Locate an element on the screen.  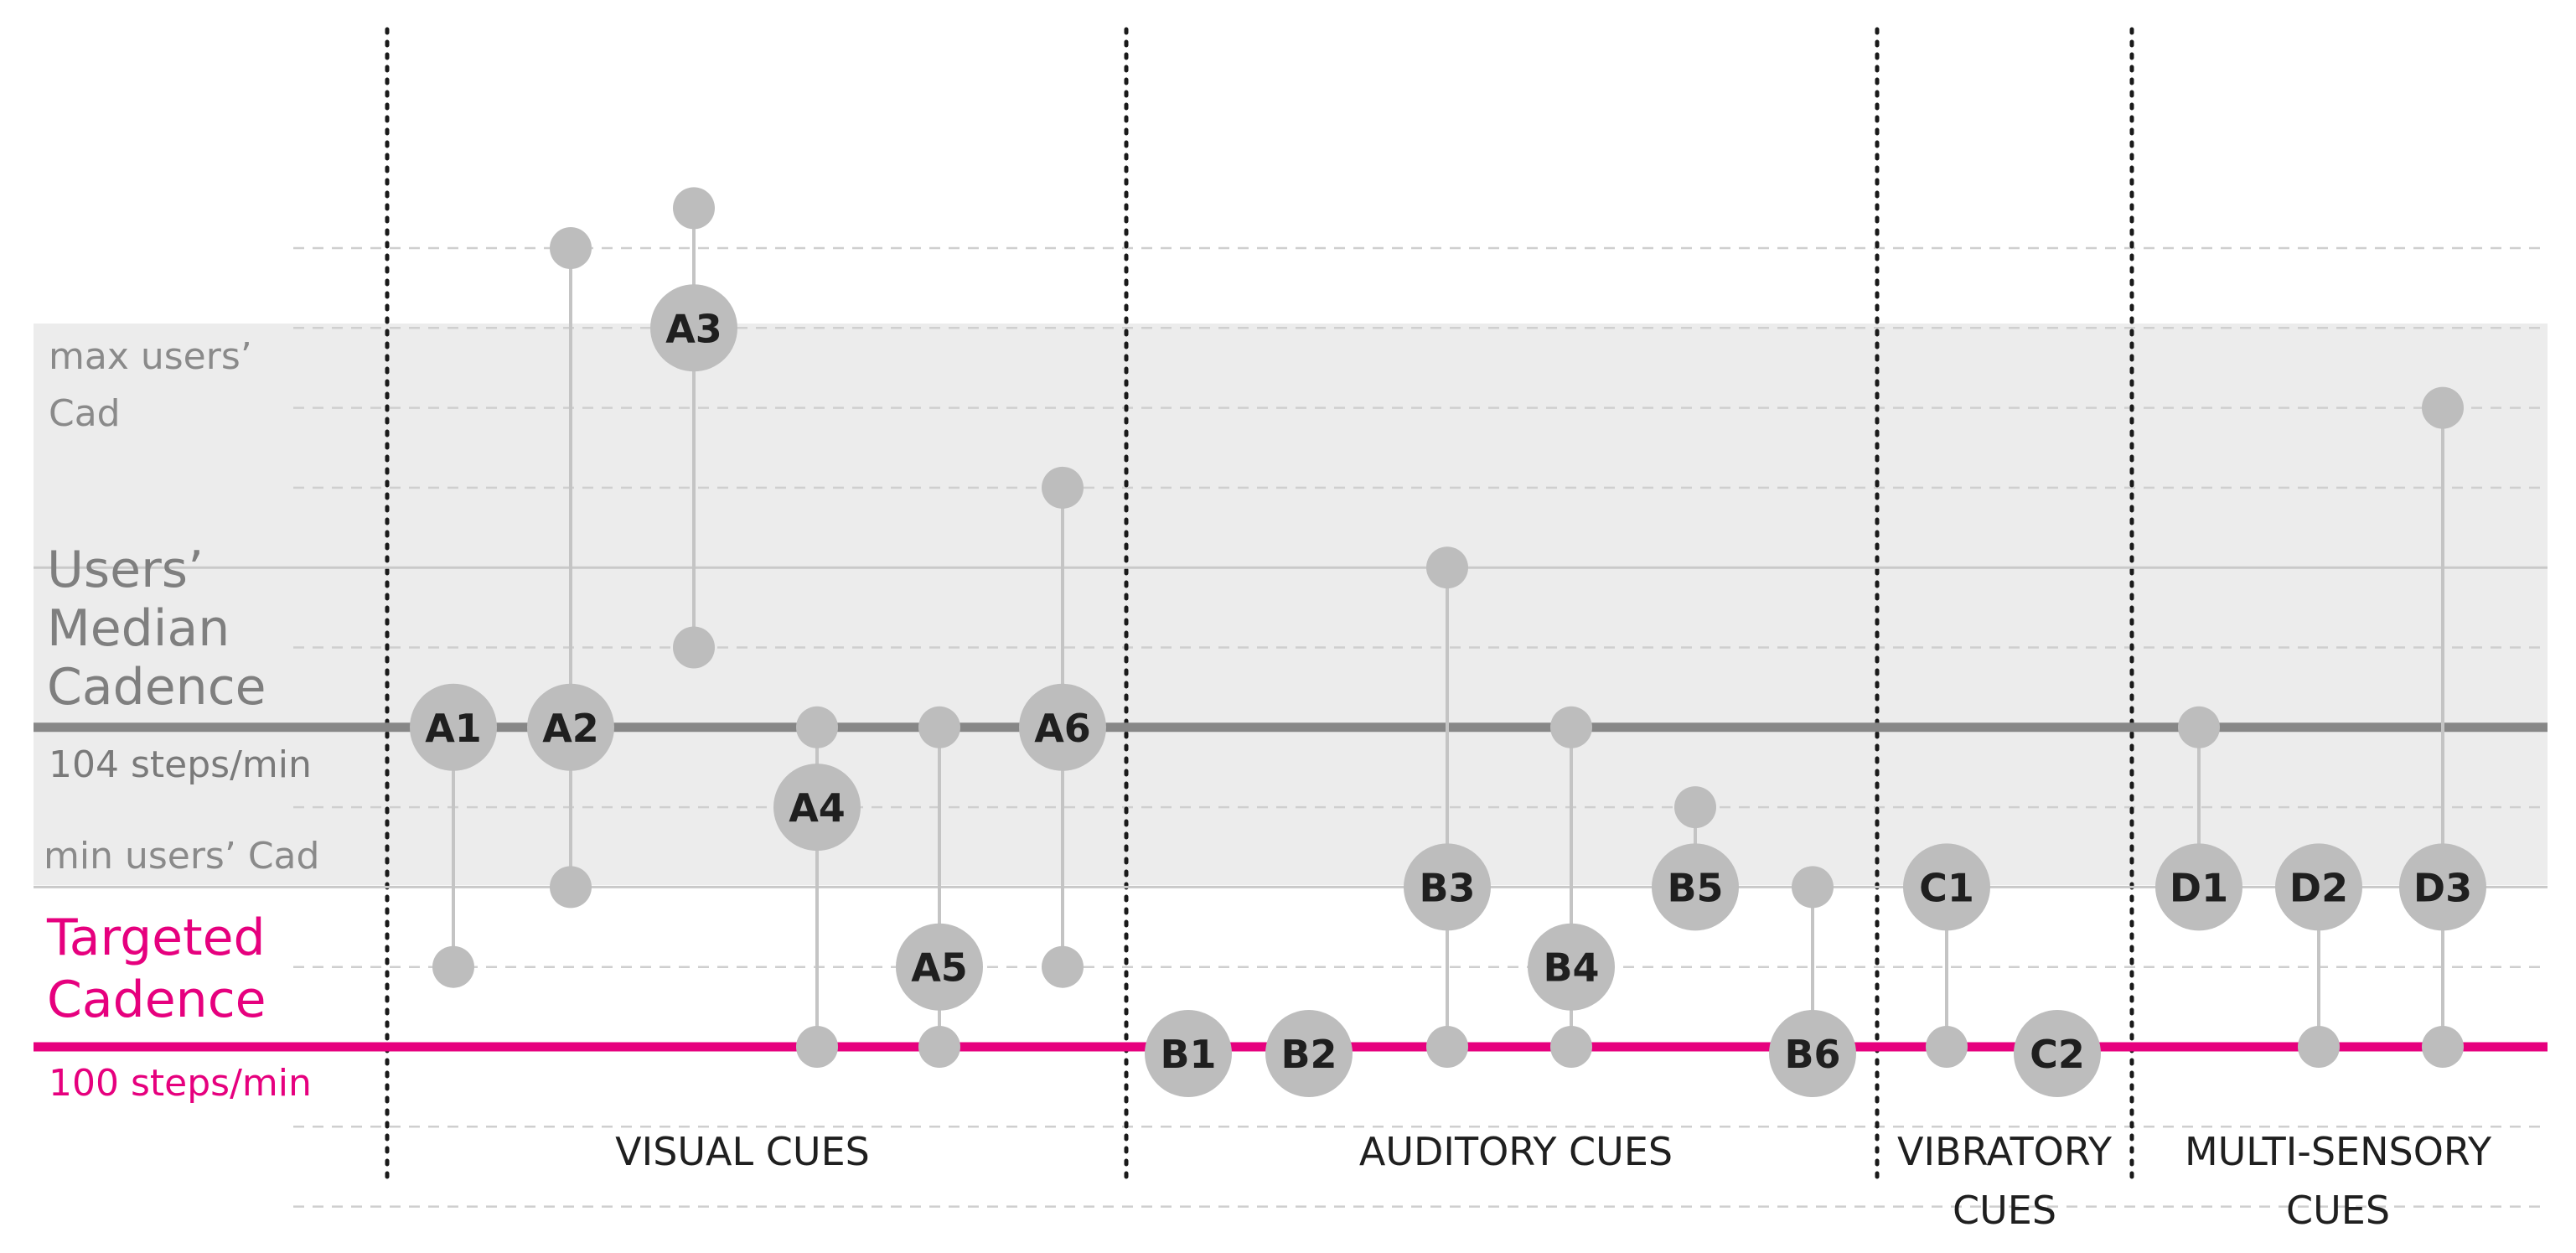
node-b3 is located at coordinates (1447, 887).